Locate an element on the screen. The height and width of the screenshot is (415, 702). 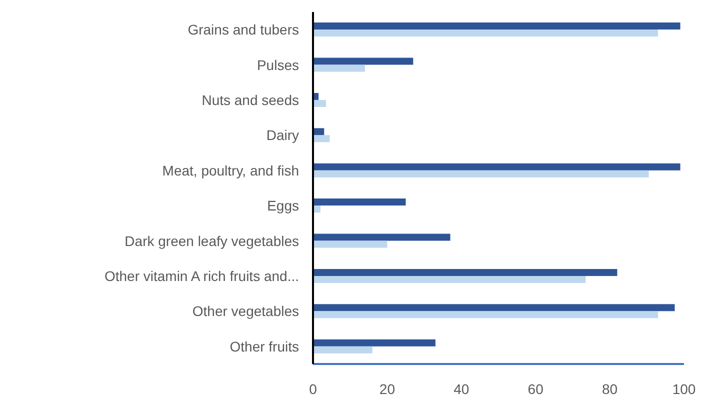
x-tick-label: 80 is located at coordinates (610, 388).